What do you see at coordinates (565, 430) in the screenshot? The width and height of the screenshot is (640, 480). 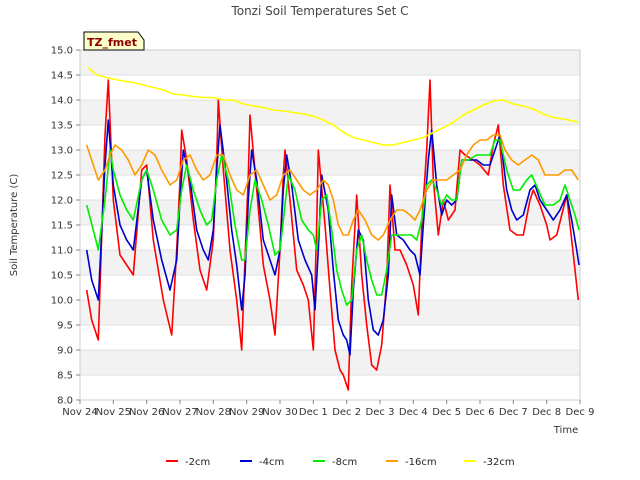 I see `x-axis-title: Time` at bounding box center [565, 430].